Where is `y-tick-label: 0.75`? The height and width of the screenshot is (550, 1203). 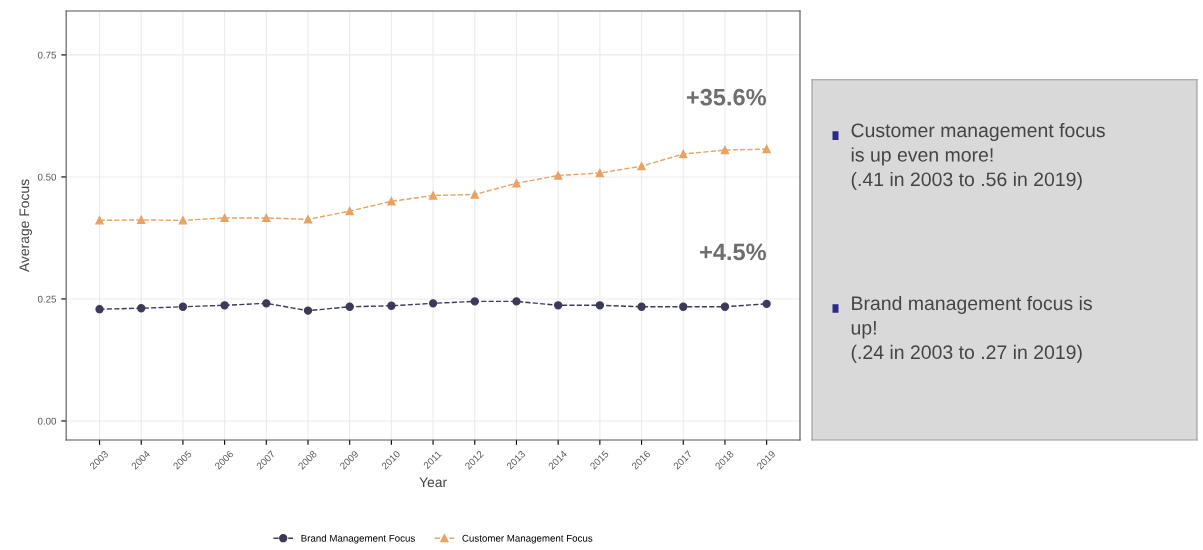
y-tick-label: 0.75 is located at coordinates (47, 55).